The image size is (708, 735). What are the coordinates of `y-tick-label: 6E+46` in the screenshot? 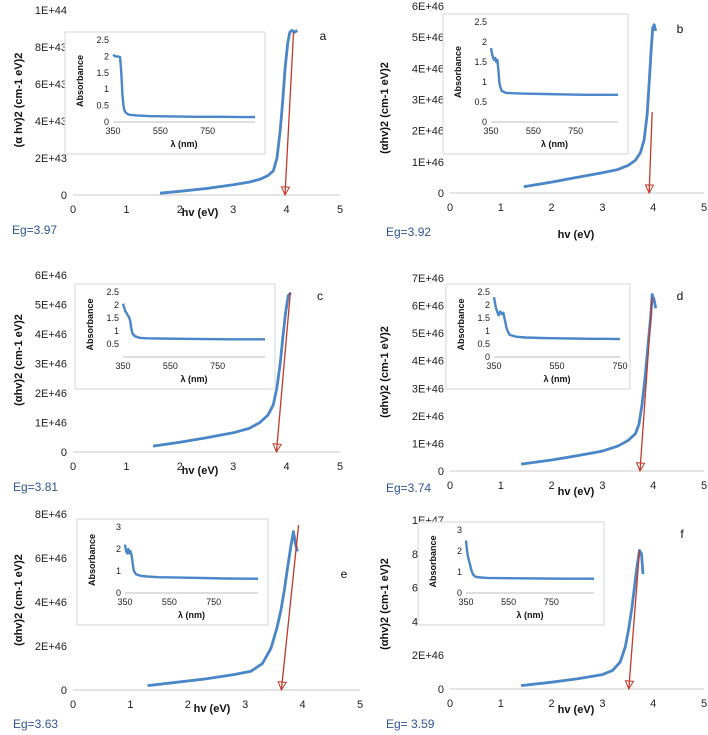 It's located at (428, 307).